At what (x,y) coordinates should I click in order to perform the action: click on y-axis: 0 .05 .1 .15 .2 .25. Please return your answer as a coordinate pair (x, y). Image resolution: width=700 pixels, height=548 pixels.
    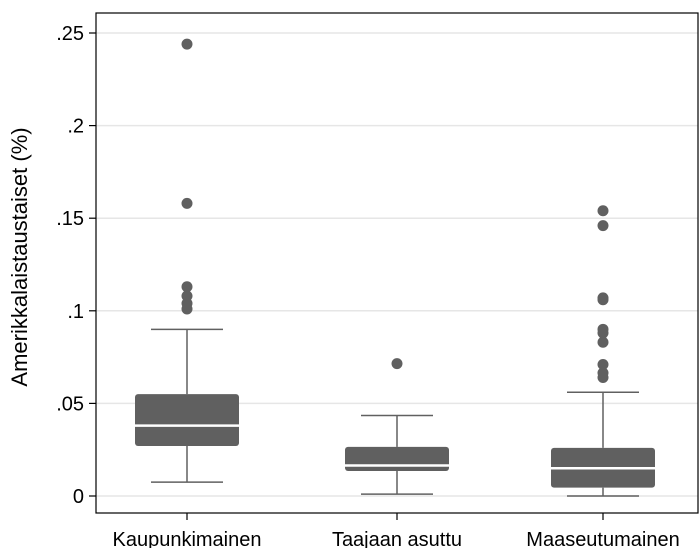
    Looking at the image, I should click on (76, 265).